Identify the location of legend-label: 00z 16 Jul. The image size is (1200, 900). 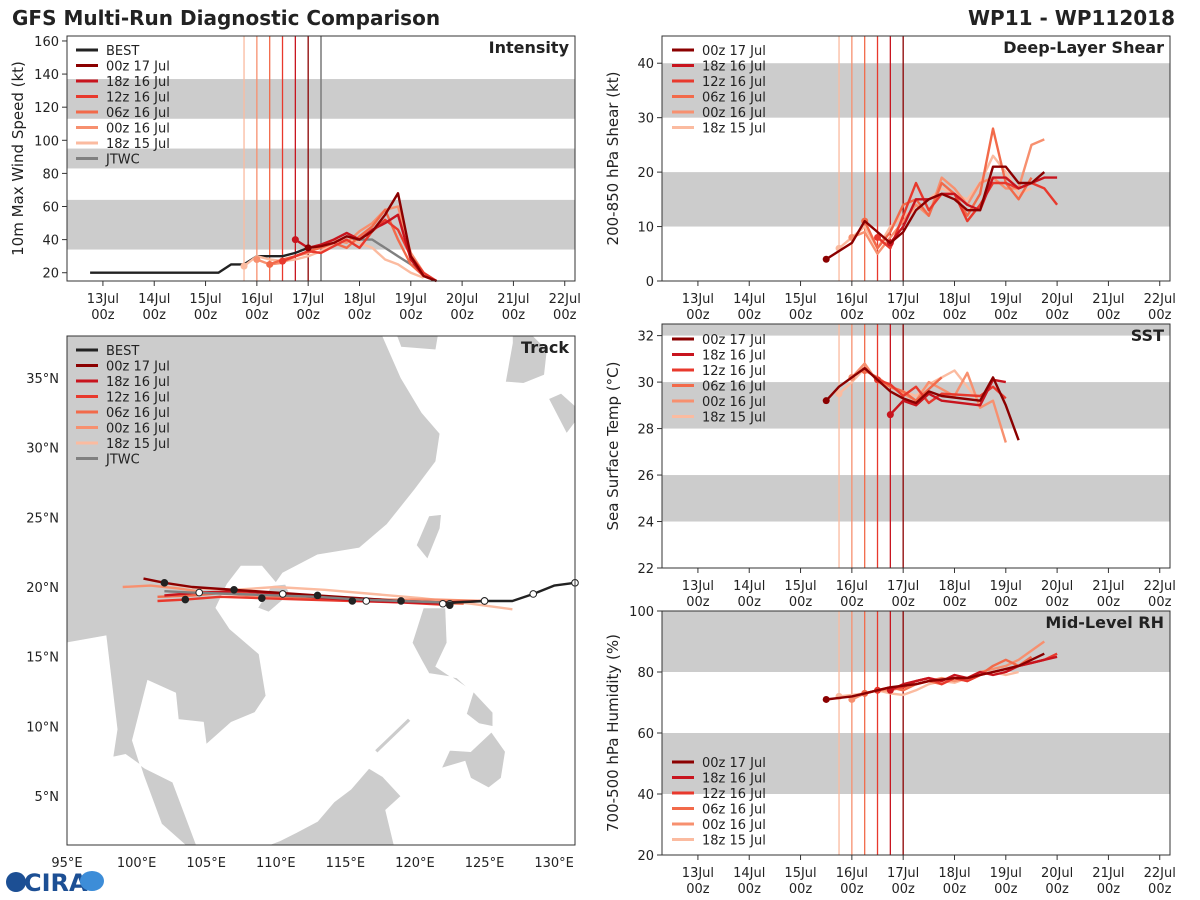
(734, 825).